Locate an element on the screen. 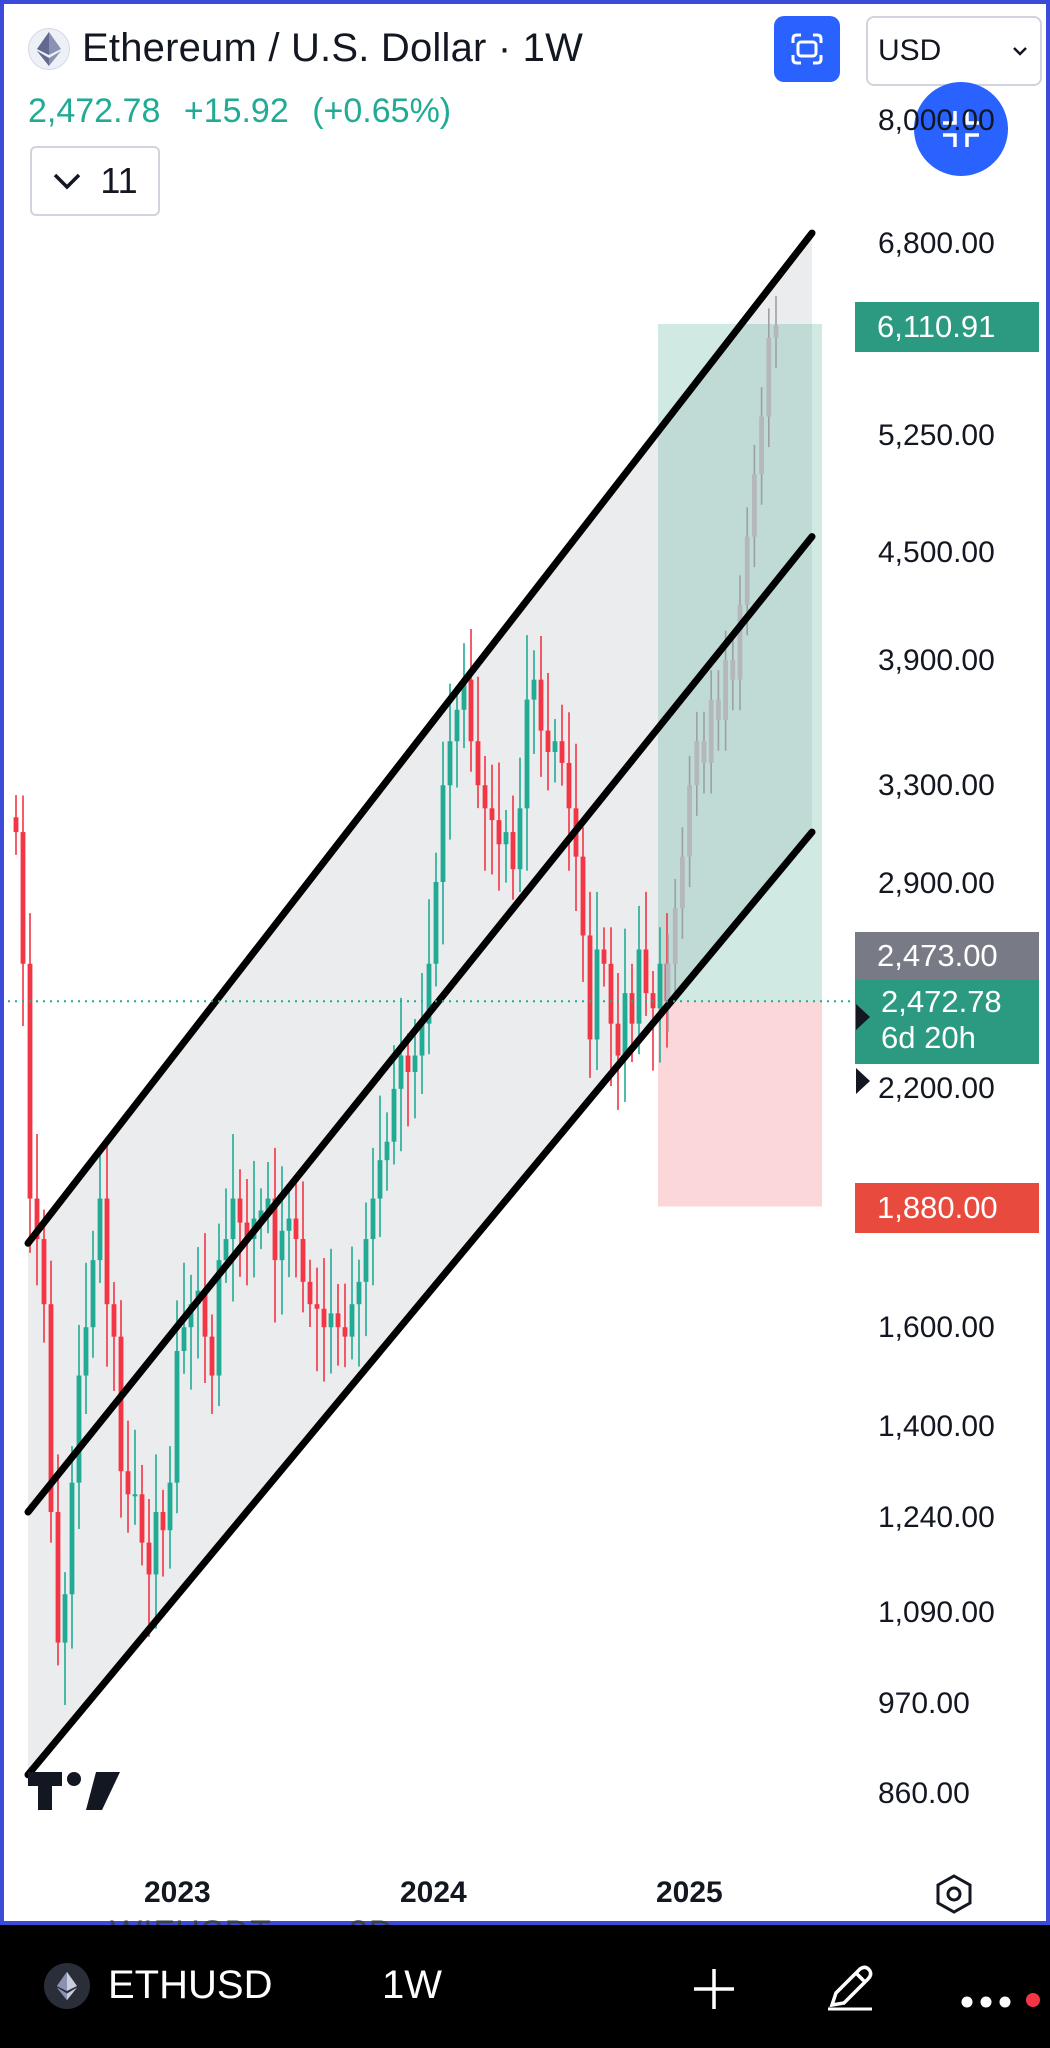 The width and height of the screenshot is (1050, 2048). settings-icon is located at coordinates (954, 1894).